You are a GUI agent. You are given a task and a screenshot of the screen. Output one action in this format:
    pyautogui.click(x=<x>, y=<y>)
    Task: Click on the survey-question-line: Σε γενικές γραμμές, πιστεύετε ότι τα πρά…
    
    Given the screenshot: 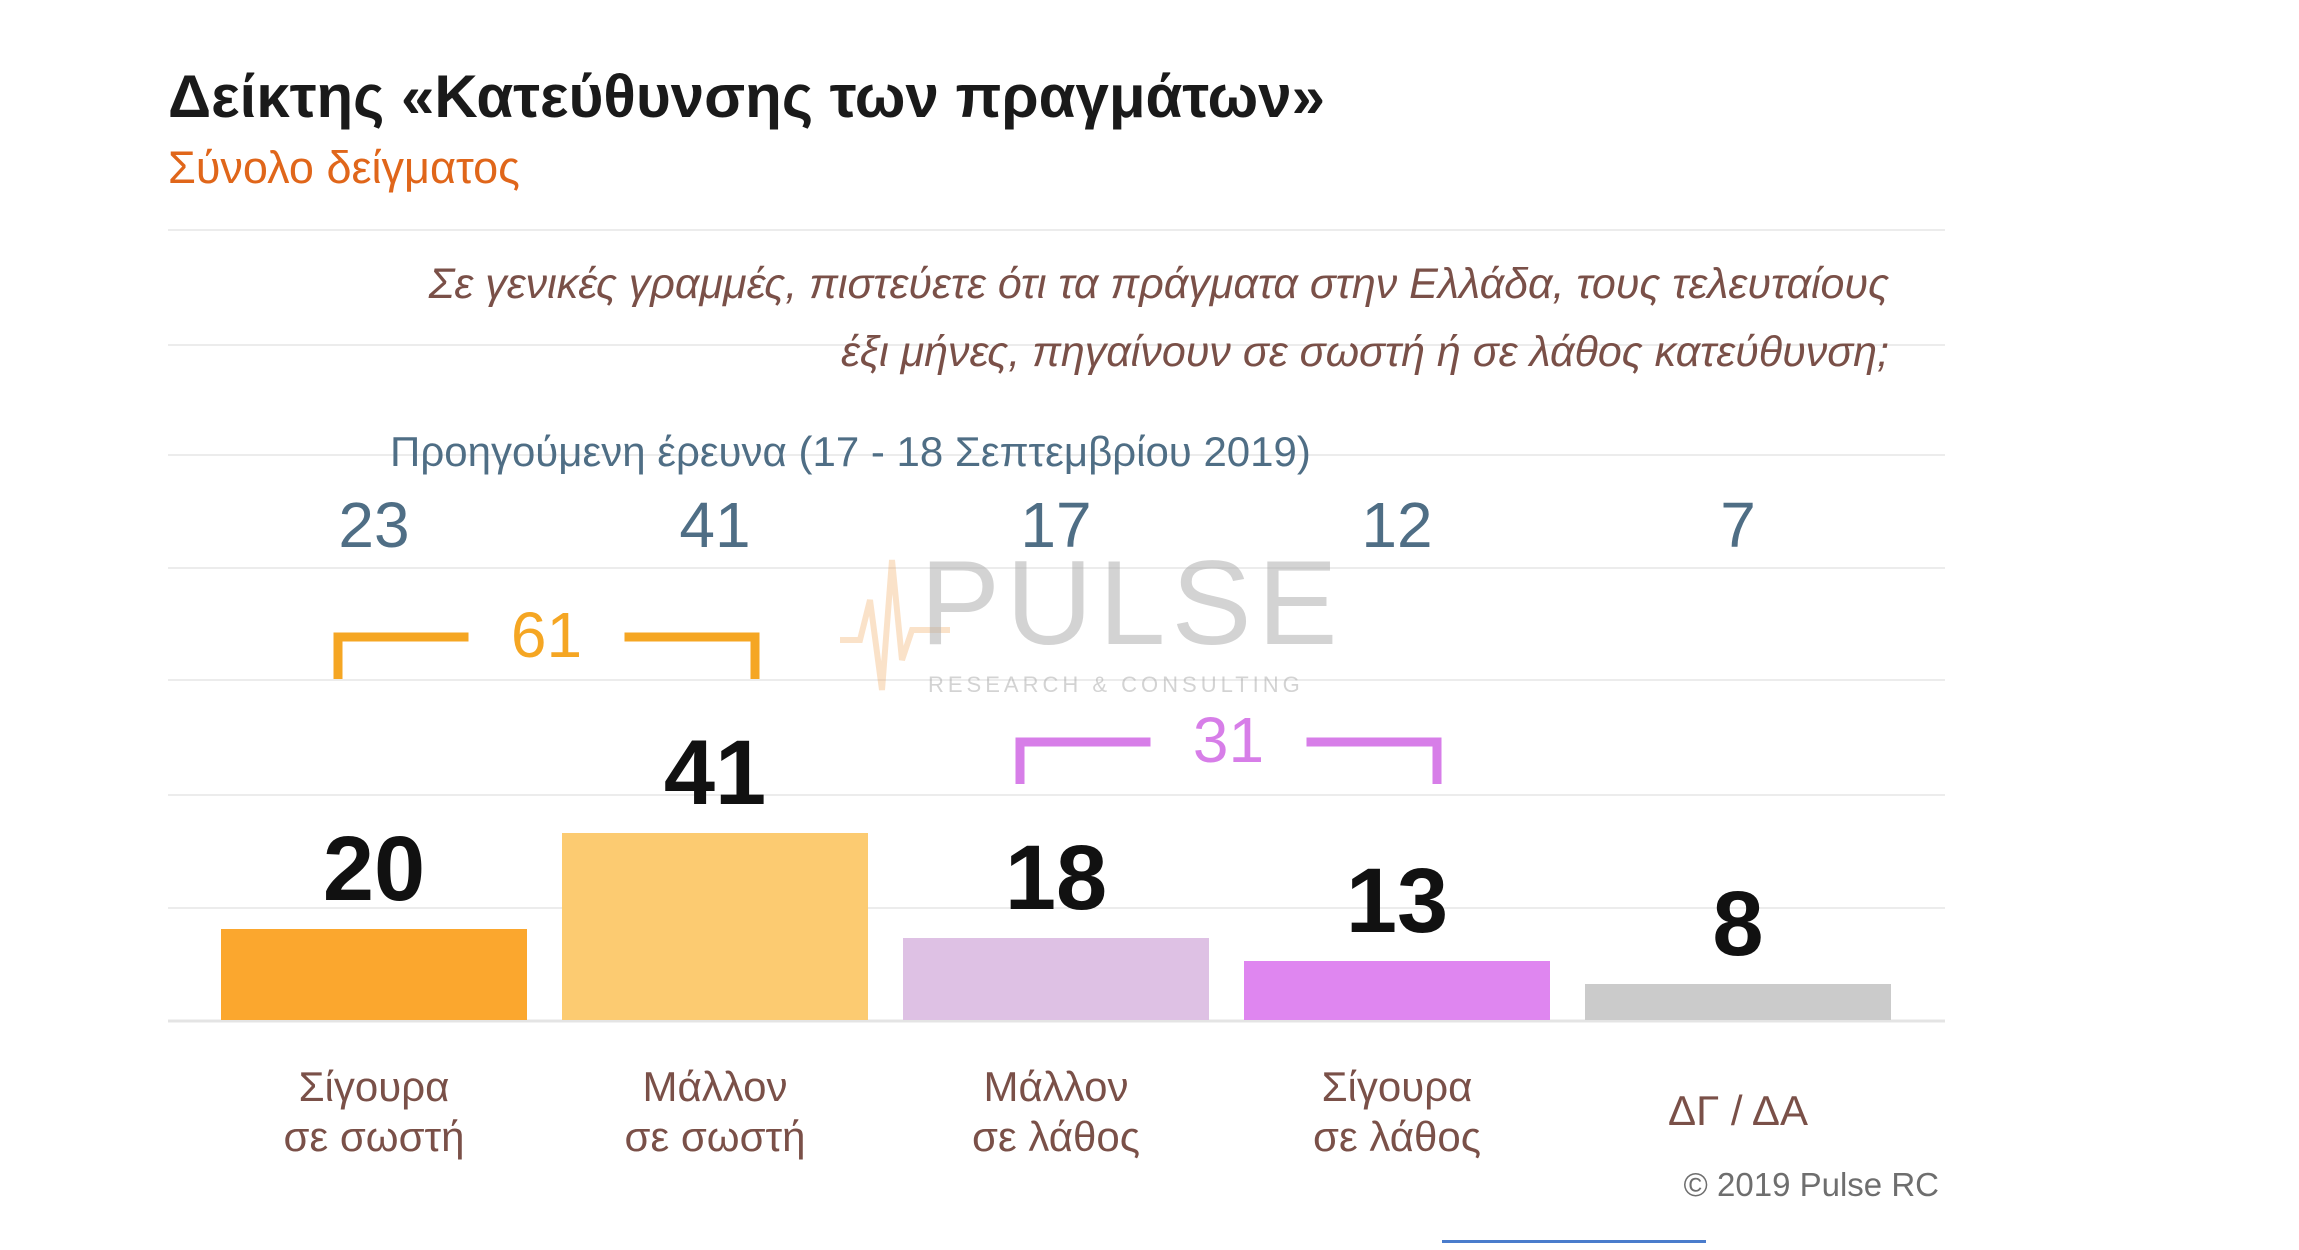 What is the action you would take?
    pyautogui.click(x=1158, y=284)
    